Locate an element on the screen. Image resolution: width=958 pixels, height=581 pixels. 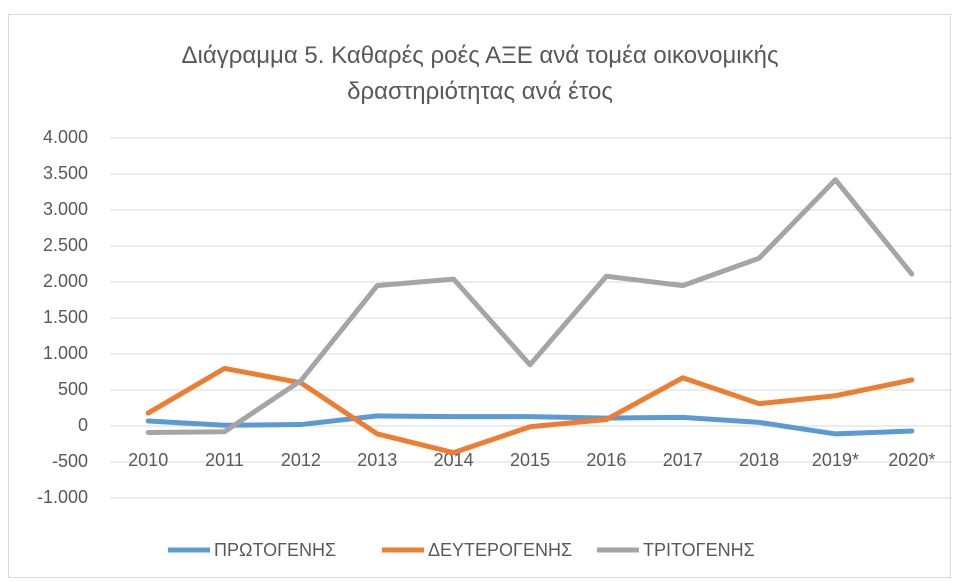
y-tick-label: 3.500 is located at coordinates (65, 173).